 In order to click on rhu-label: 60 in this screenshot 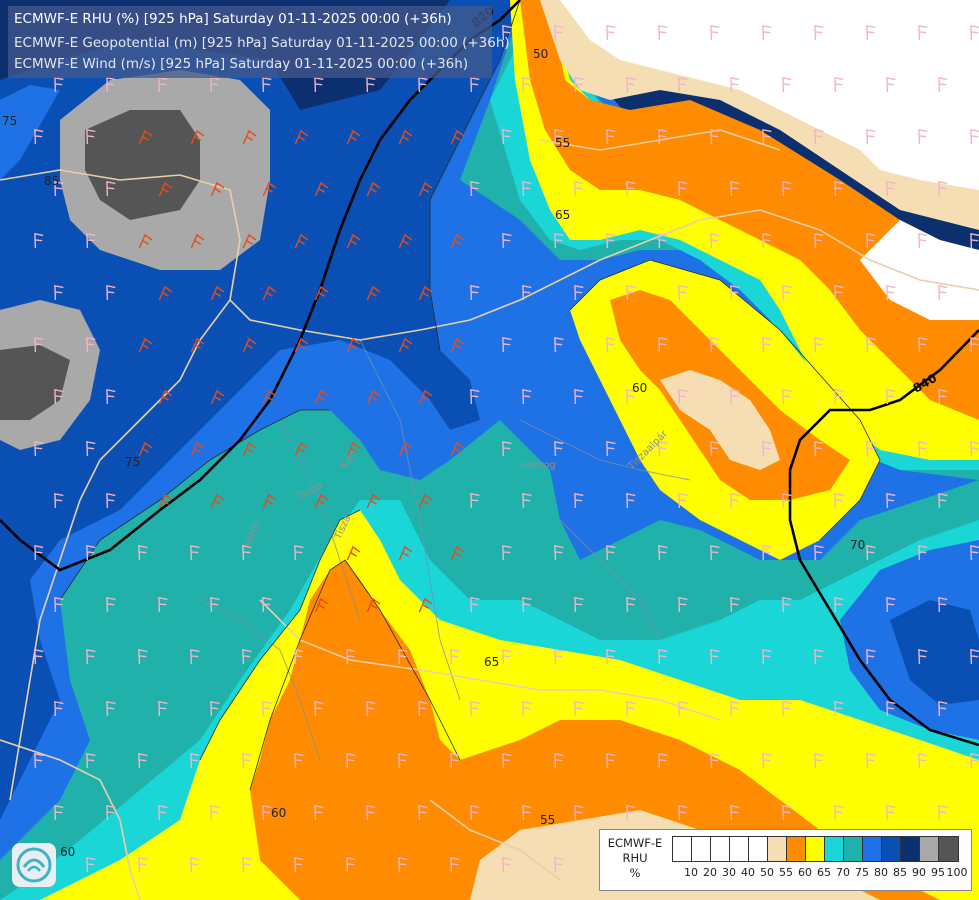, I will do `click(639, 388)`.